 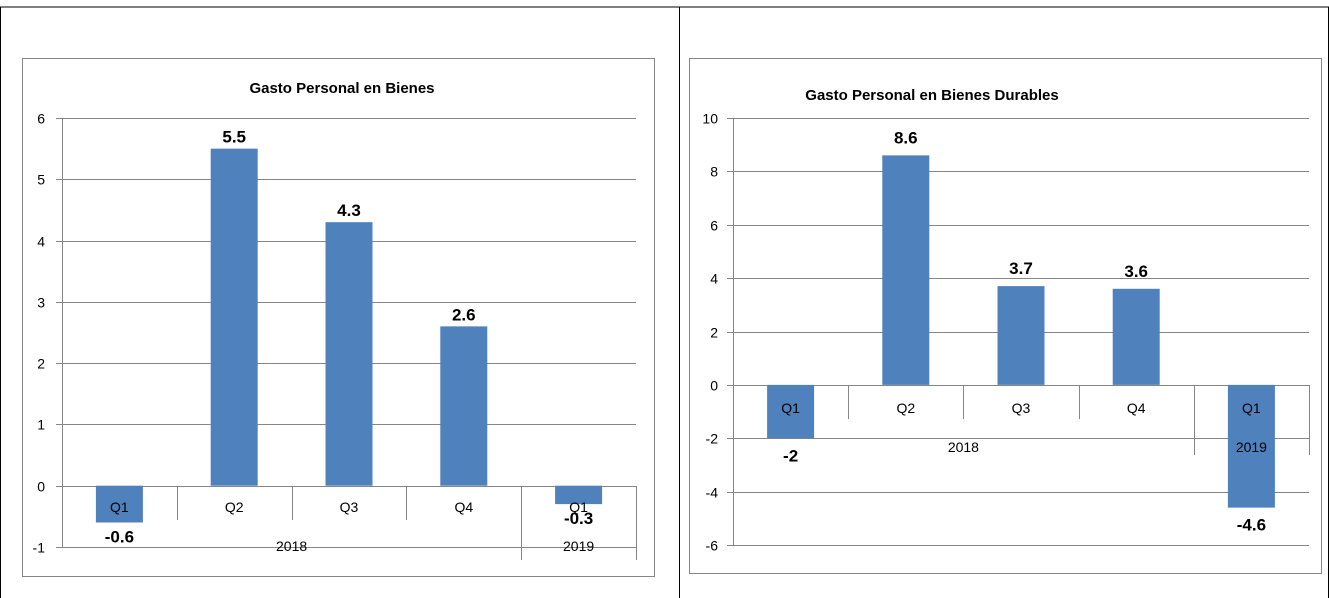 What do you see at coordinates (464, 314) in the screenshot?
I see `data-label: 2.6` at bounding box center [464, 314].